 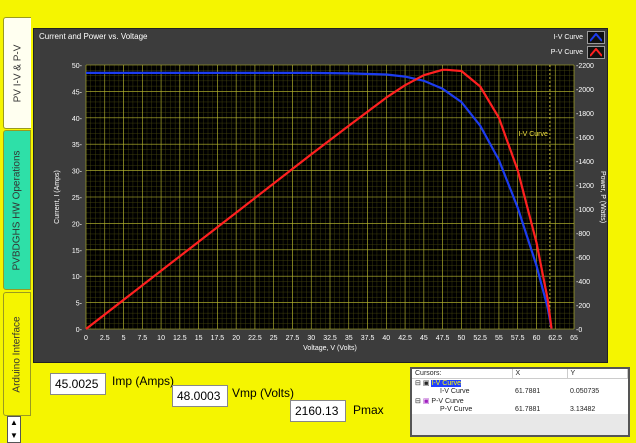 I want to click on cursor-header-name: Cursors:, so click(x=462, y=374).